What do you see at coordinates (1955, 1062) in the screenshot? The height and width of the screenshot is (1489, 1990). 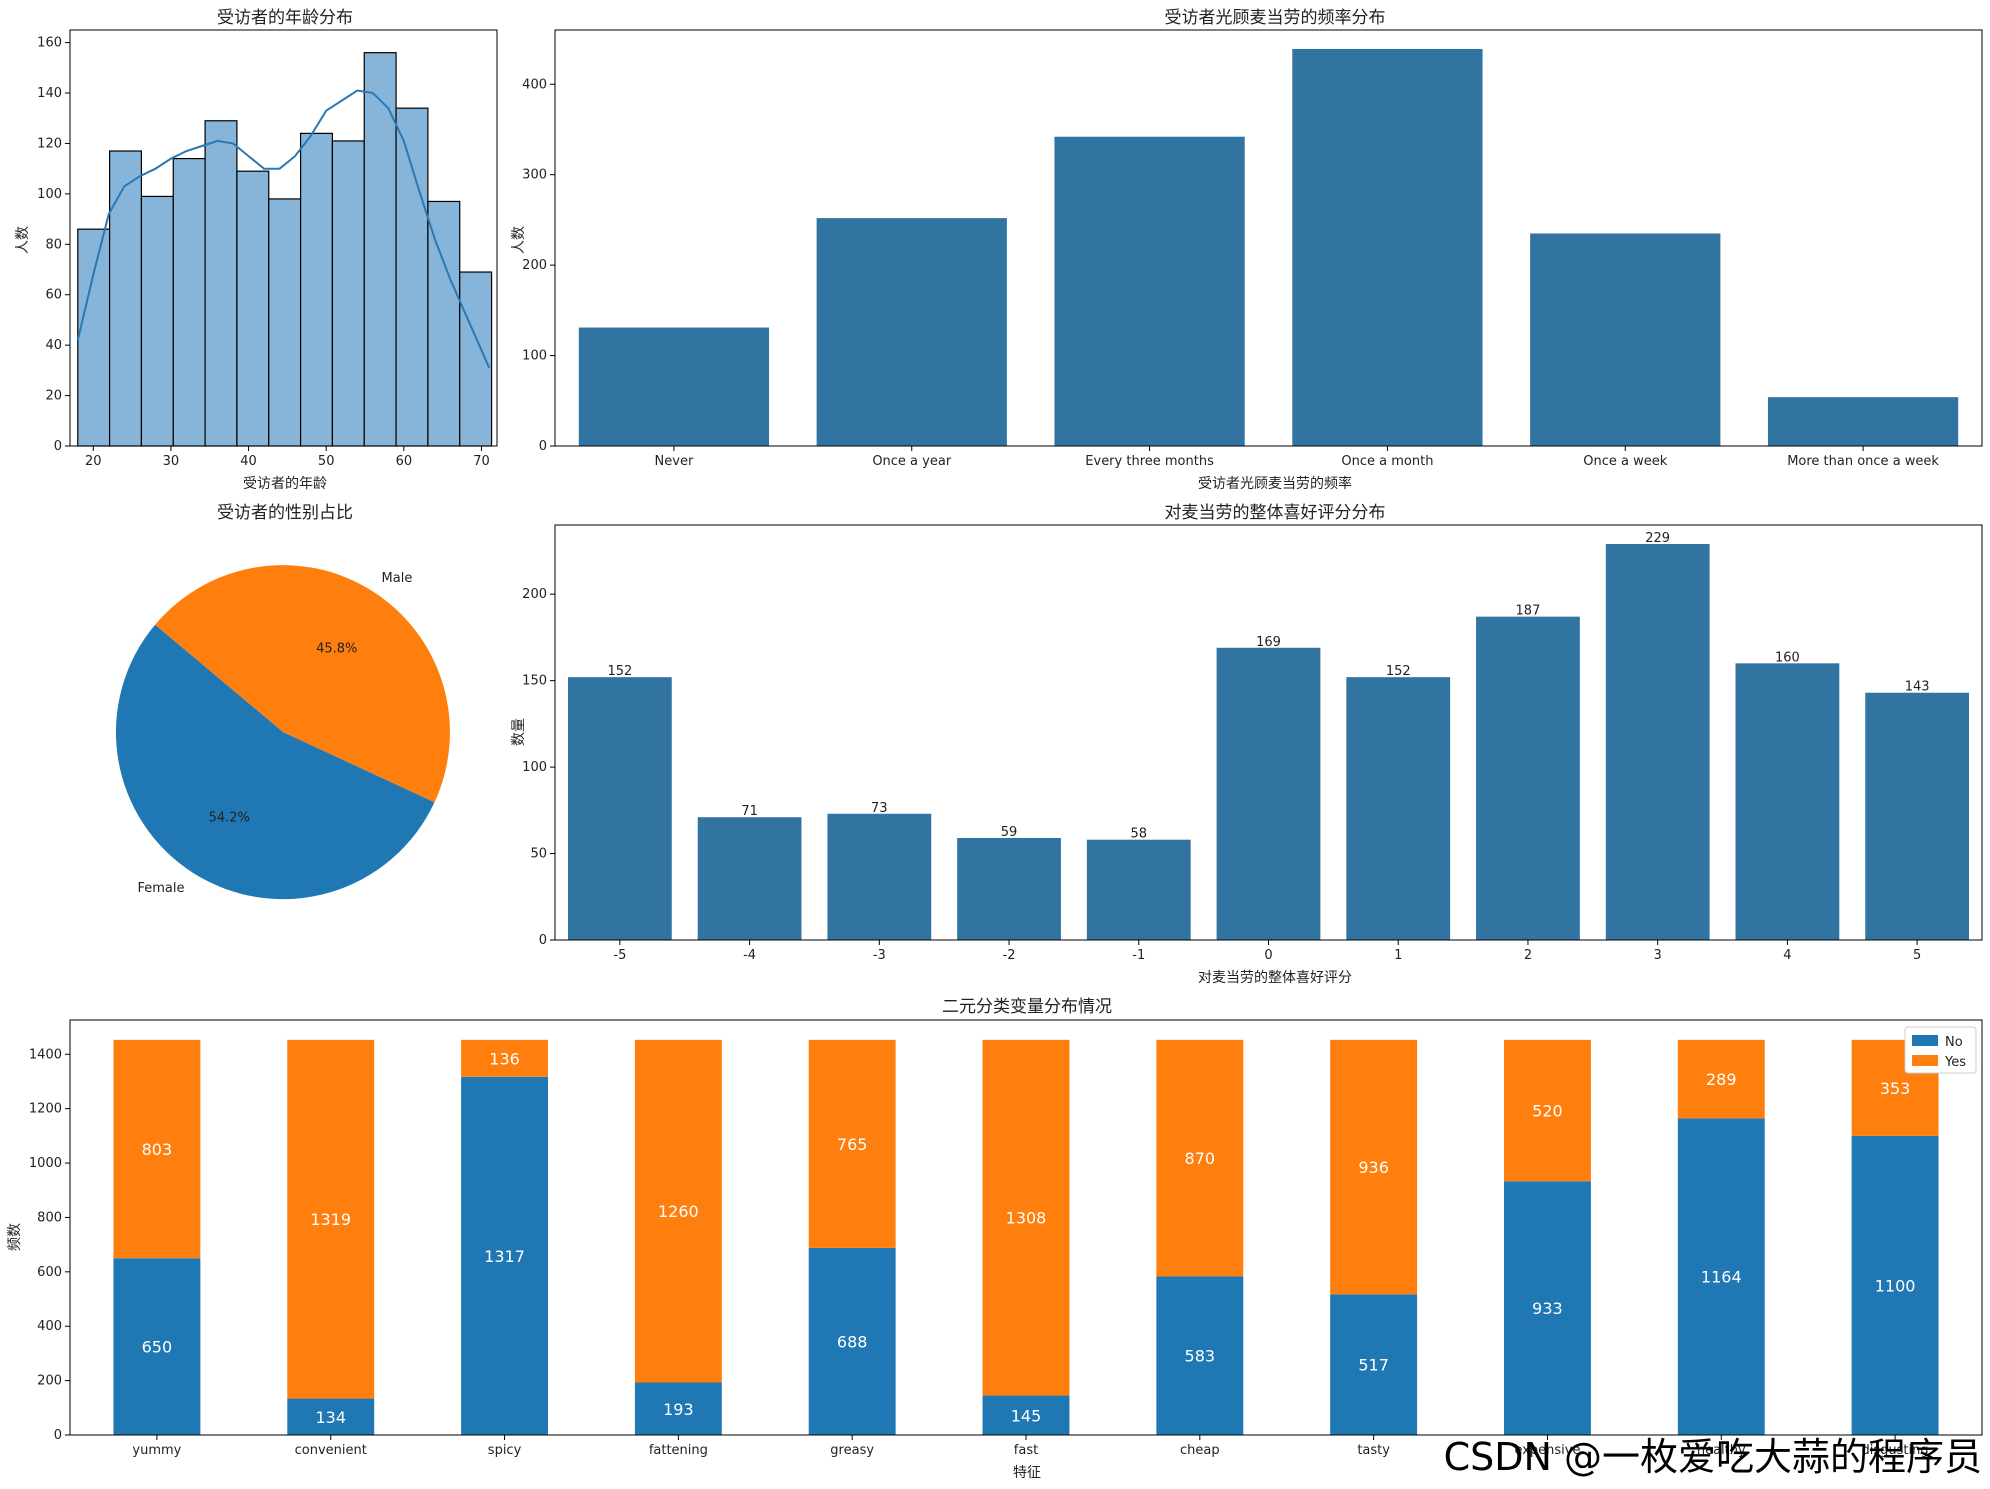 I see `legend-label-yes: Yes` at bounding box center [1955, 1062].